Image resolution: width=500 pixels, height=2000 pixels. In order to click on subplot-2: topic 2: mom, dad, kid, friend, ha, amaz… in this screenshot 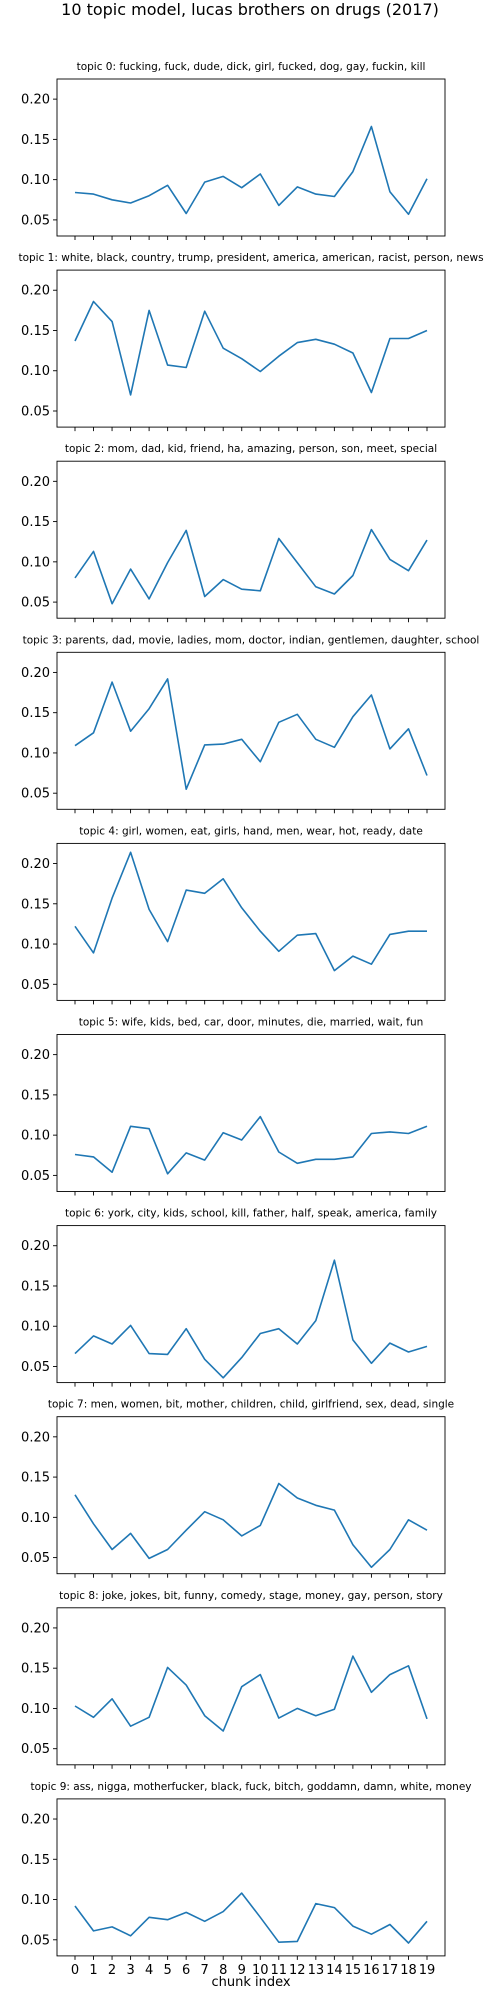, I will do `click(233, 533)`.